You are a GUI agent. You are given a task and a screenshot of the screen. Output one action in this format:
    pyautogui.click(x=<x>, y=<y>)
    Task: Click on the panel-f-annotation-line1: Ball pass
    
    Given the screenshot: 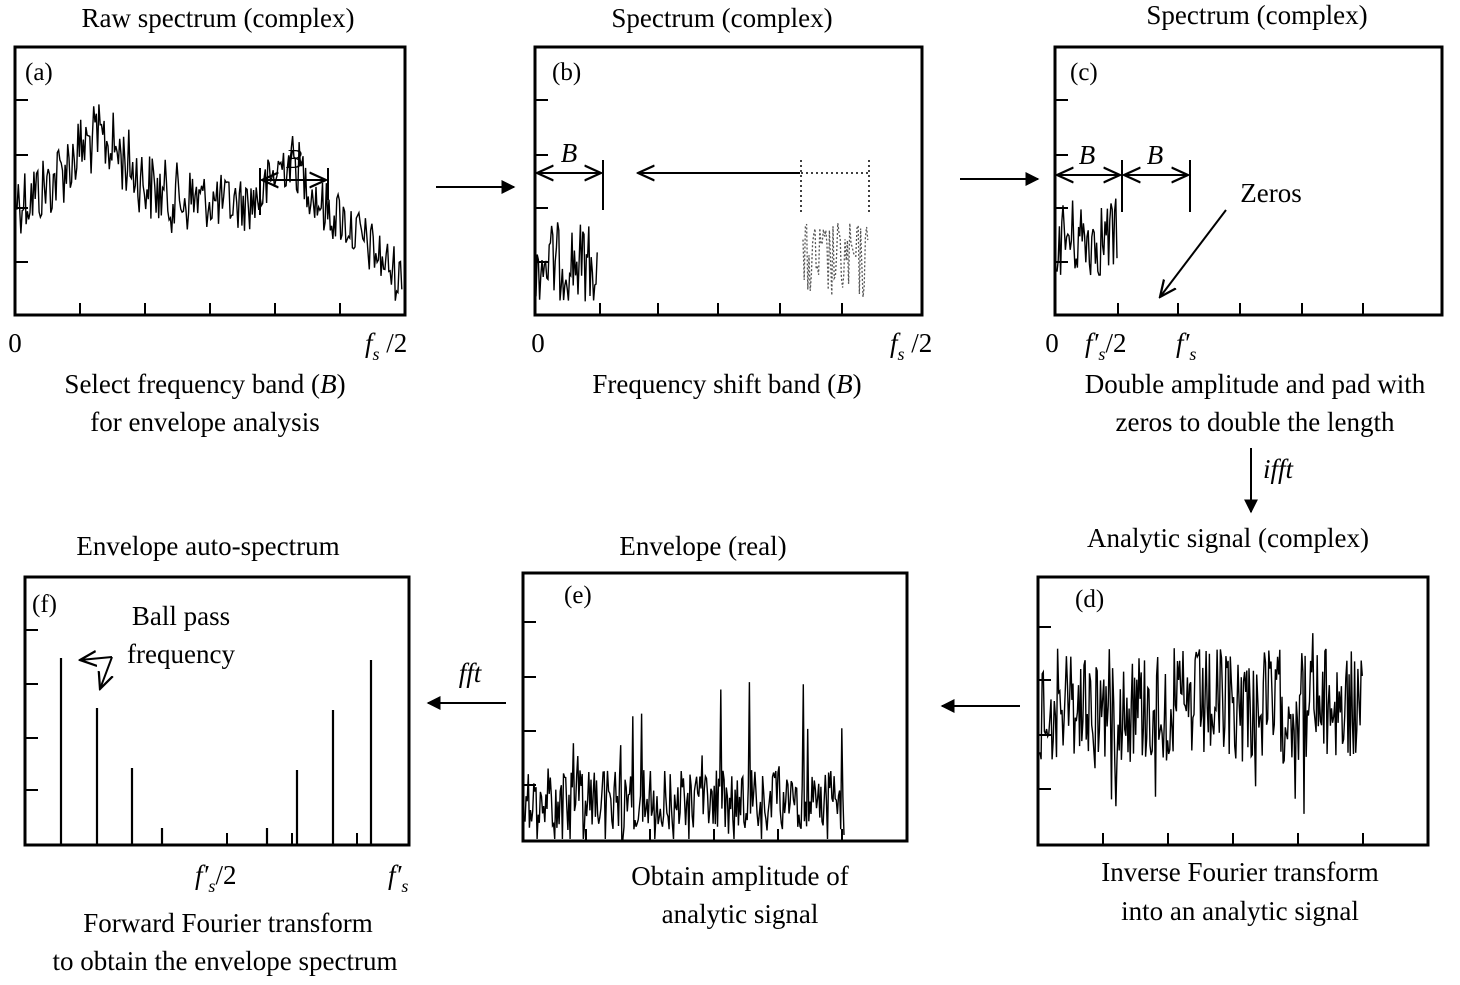 What is the action you would take?
    pyautogui.click(x=181, y=616)
    